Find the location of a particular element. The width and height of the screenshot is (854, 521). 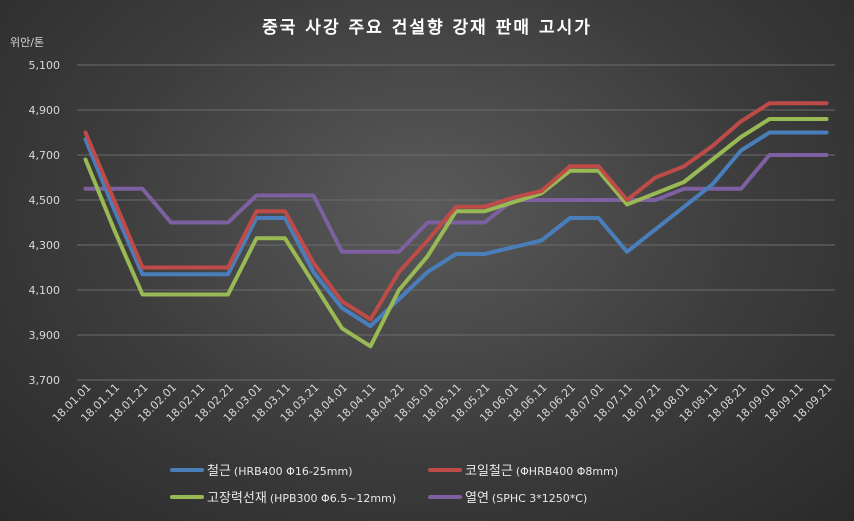

legend-entry: 열연 (SPHC 3*1250*C) is located at coordinates (526, 498).